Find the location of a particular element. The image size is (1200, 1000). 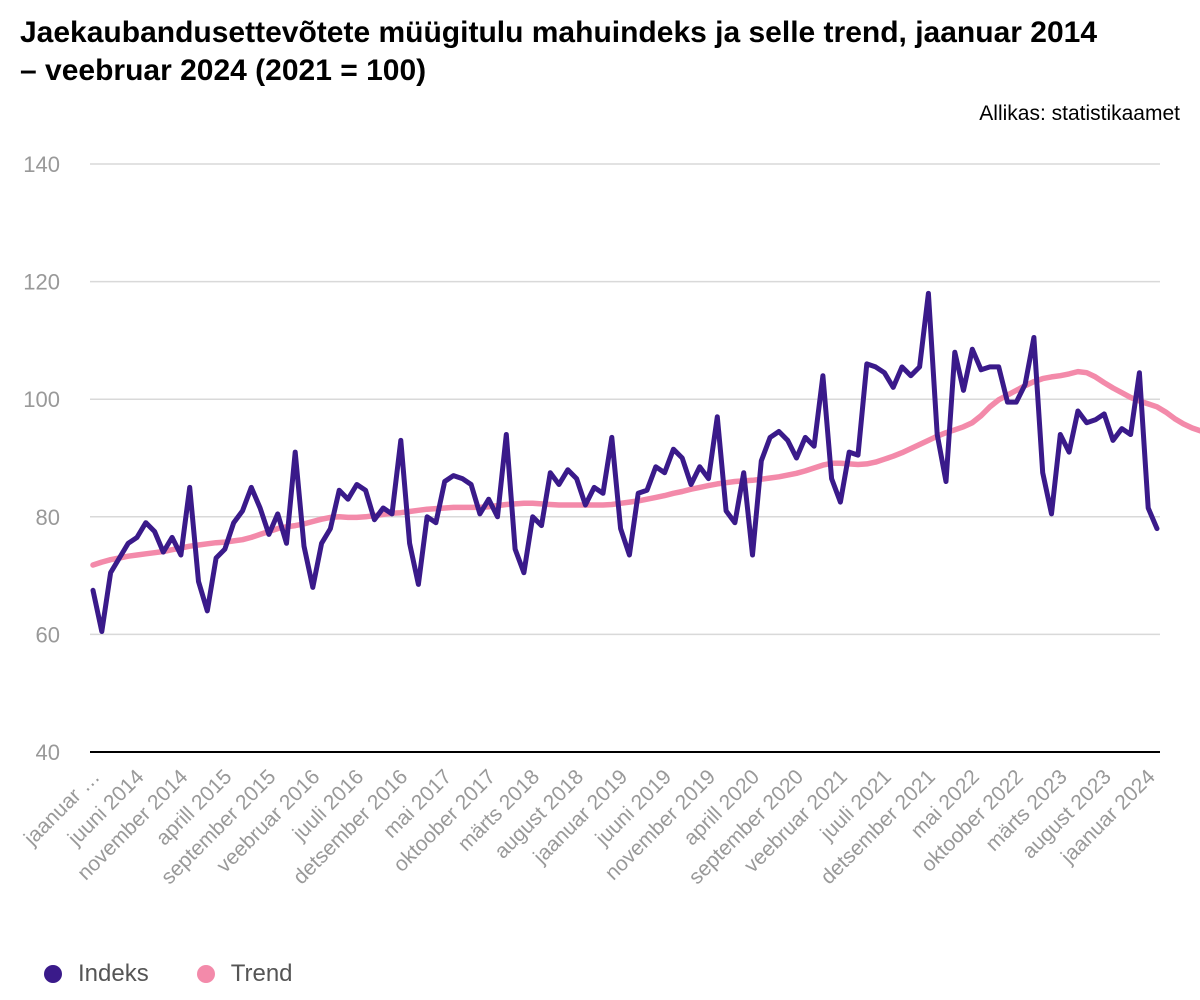

y-tick-label: 80 is located at coordinates (48, 517).